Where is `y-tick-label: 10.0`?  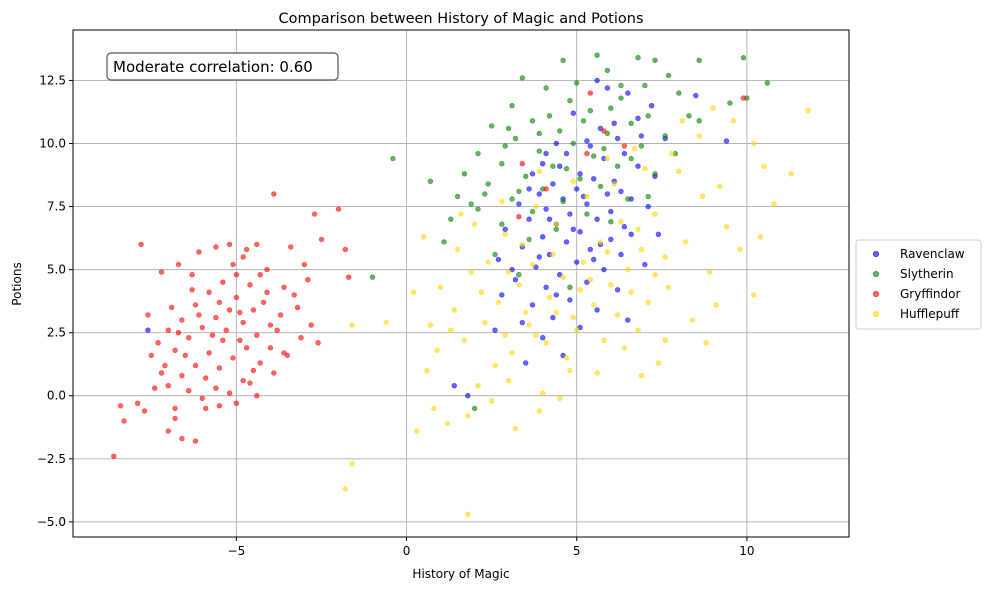 y-tick-label: 10.0 is located at coordinates (52, 144).